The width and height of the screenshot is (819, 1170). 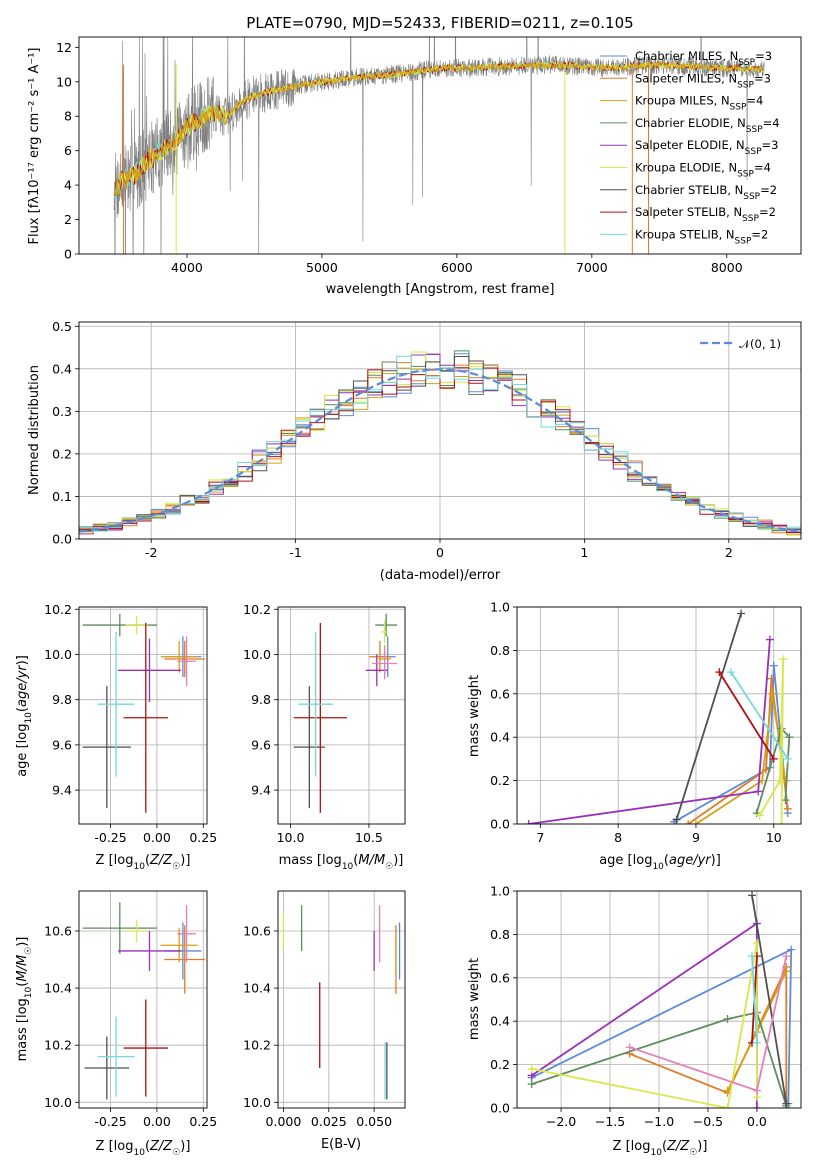 What do you see at coordinates (440, 450) in the screenshot?
I see `normal-distribution-line` at bounding box center [440, 450].